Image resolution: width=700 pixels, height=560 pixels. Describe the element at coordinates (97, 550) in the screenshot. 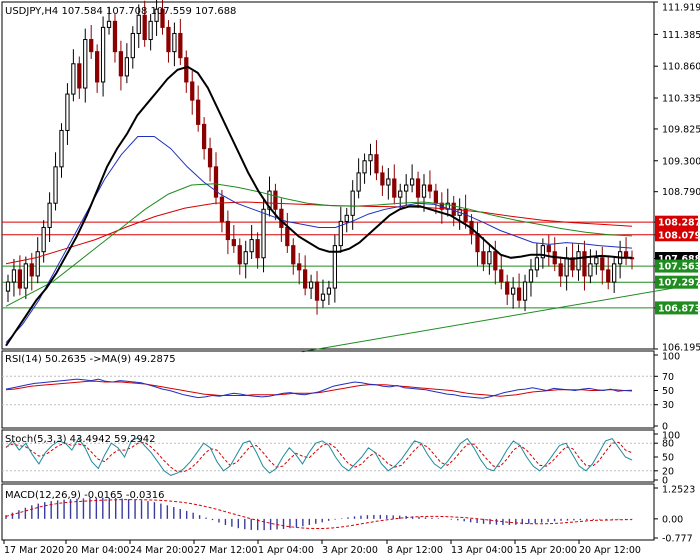

I see `x-tick-label: 20 Mar 04:00` at that location.